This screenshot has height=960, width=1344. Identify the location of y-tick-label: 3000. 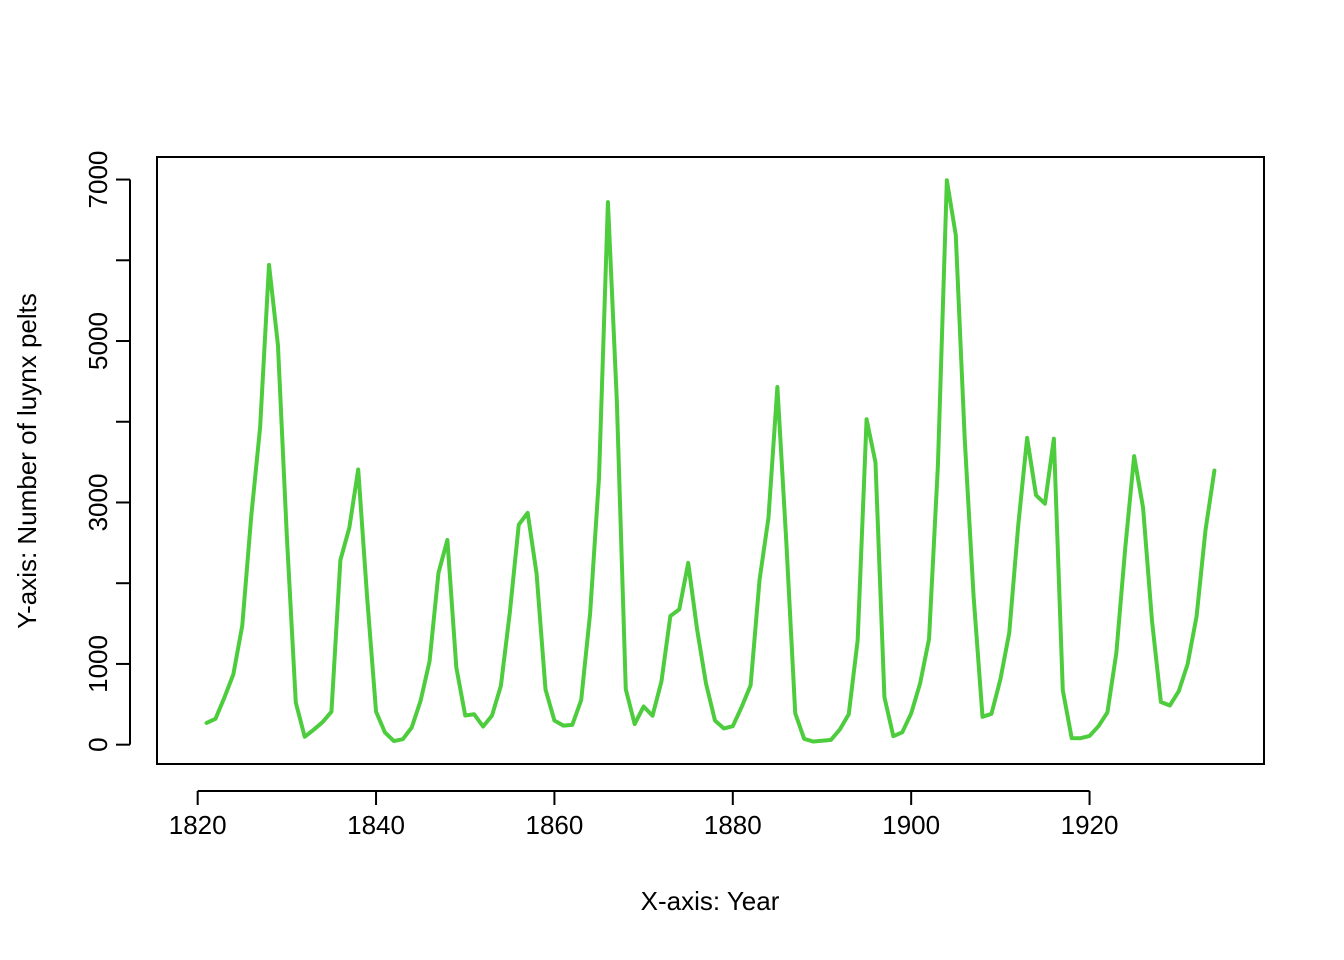
(98, 503).